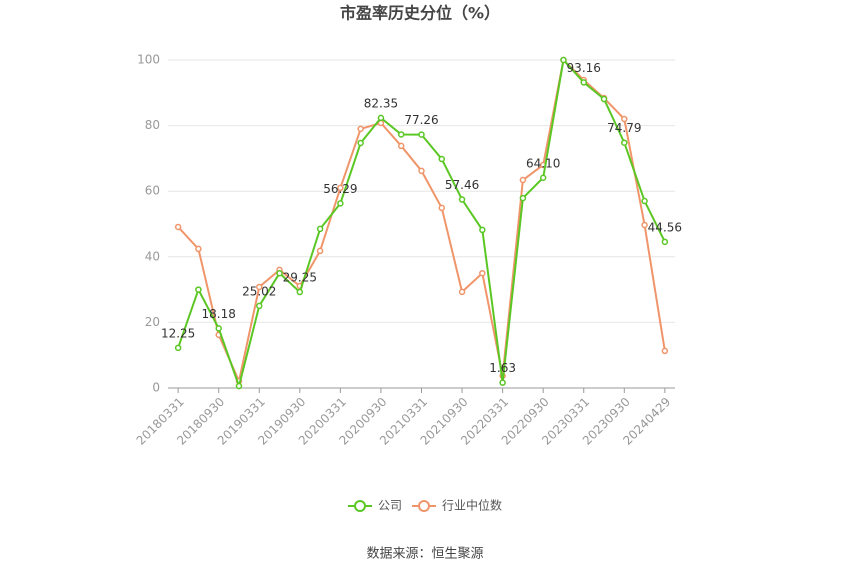 The width and height of the screenshot is (850, 575). What do you see at coordinates (424, 554) in the screenshot?
I see `source: 数据来源：恒生聚源` at bounding box center [424, 554].